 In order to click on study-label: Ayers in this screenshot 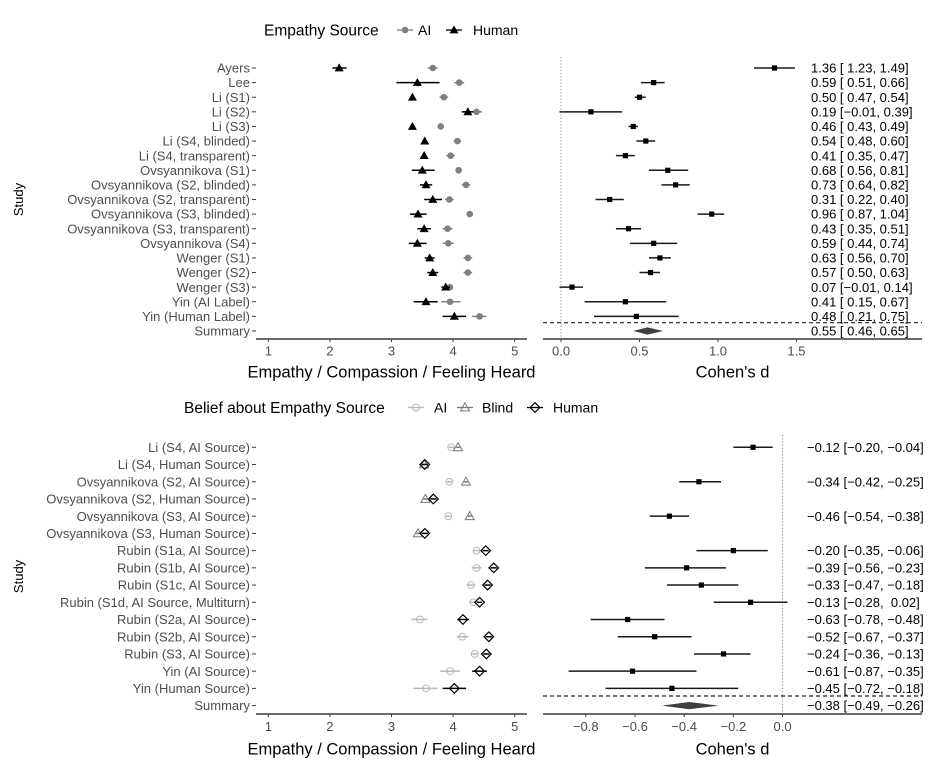, I will do `click(233, 68)`.